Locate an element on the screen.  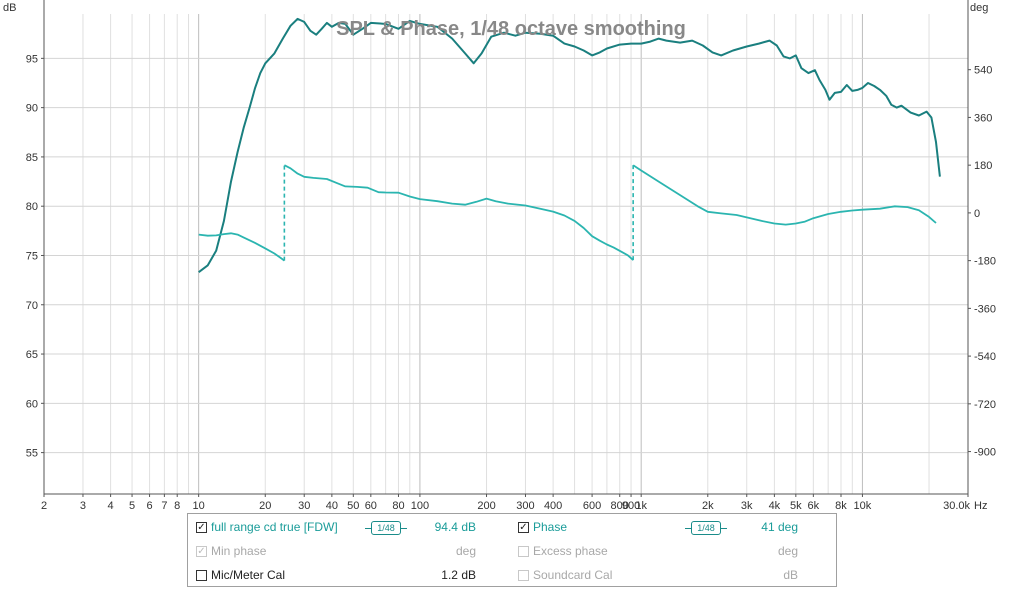
left-tick-label: 90 is located at coordinates (32, 109).